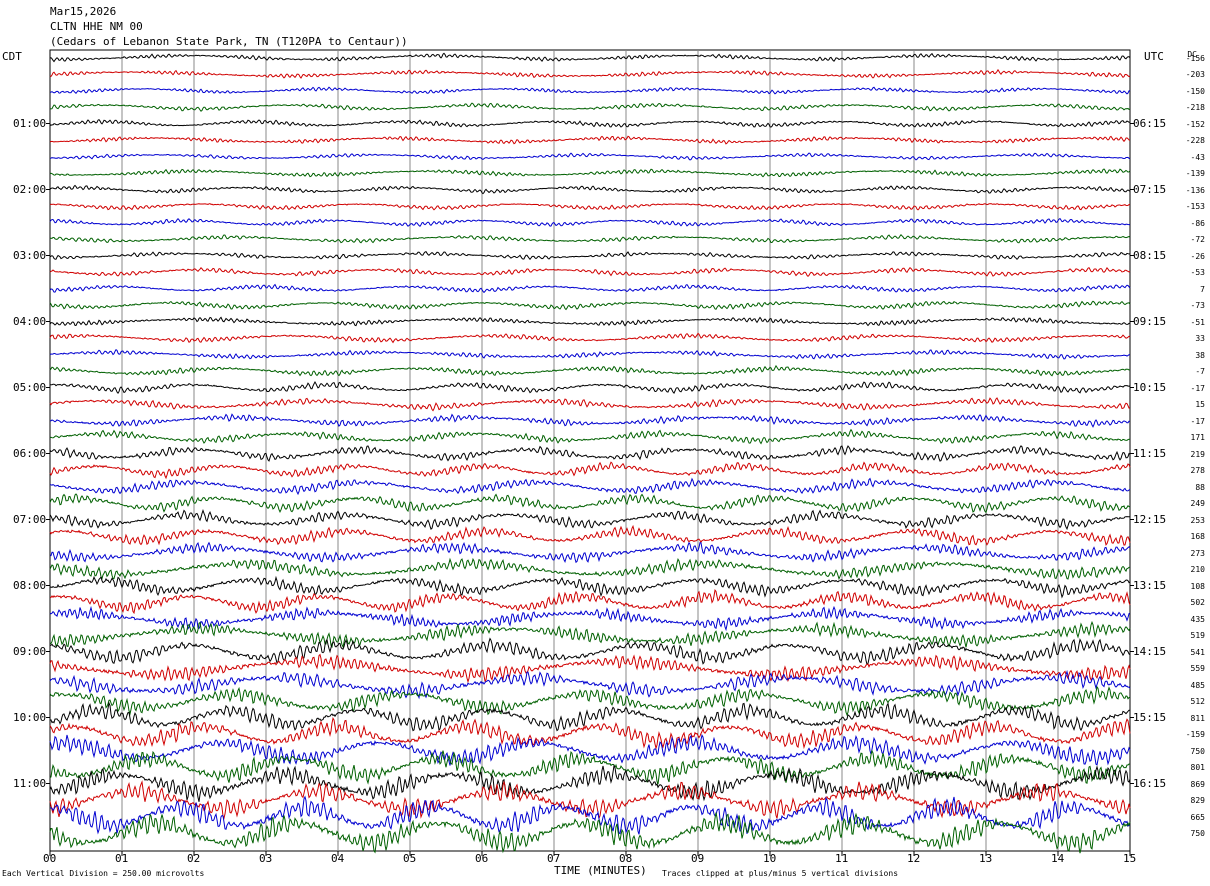 The image size is (1210, 886). Describe the element at coordinates (1150, 651) in the screenshot. I see `utc-hour-label: 14:15` at that location.